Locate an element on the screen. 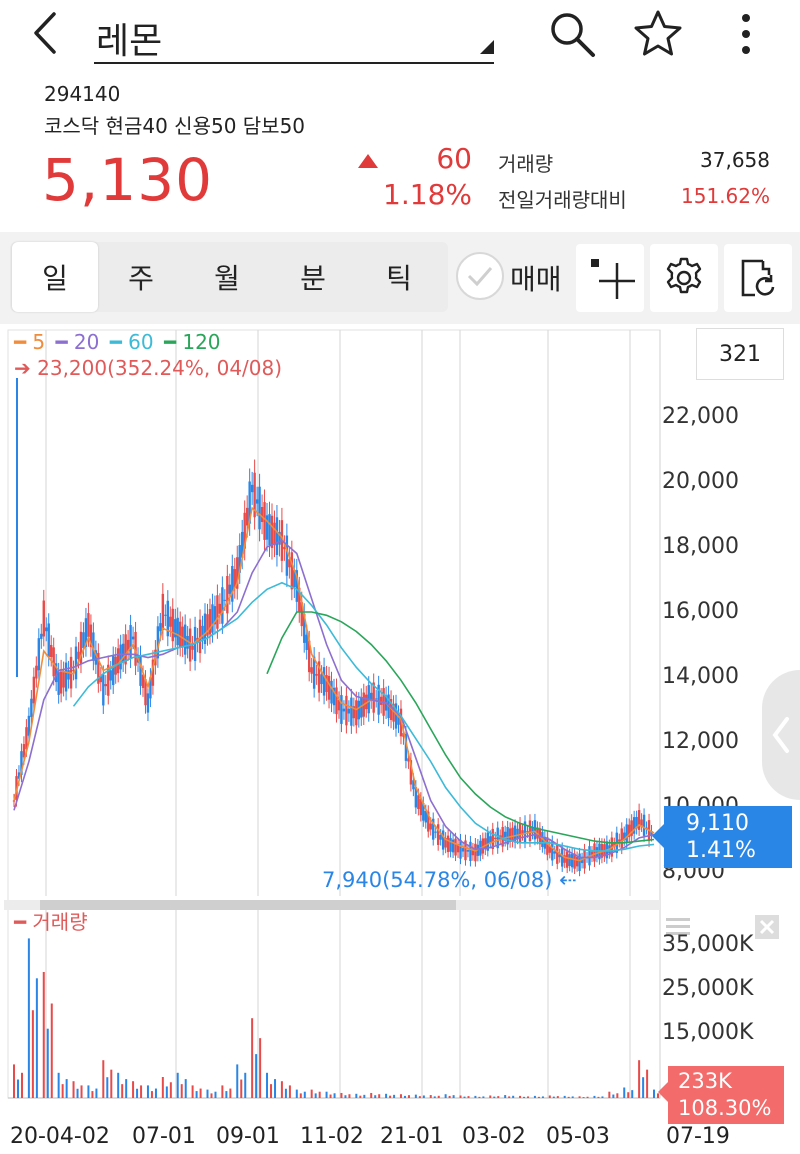 The image size is (800, 1154). gear-icon is located at coordinates (684, 275).